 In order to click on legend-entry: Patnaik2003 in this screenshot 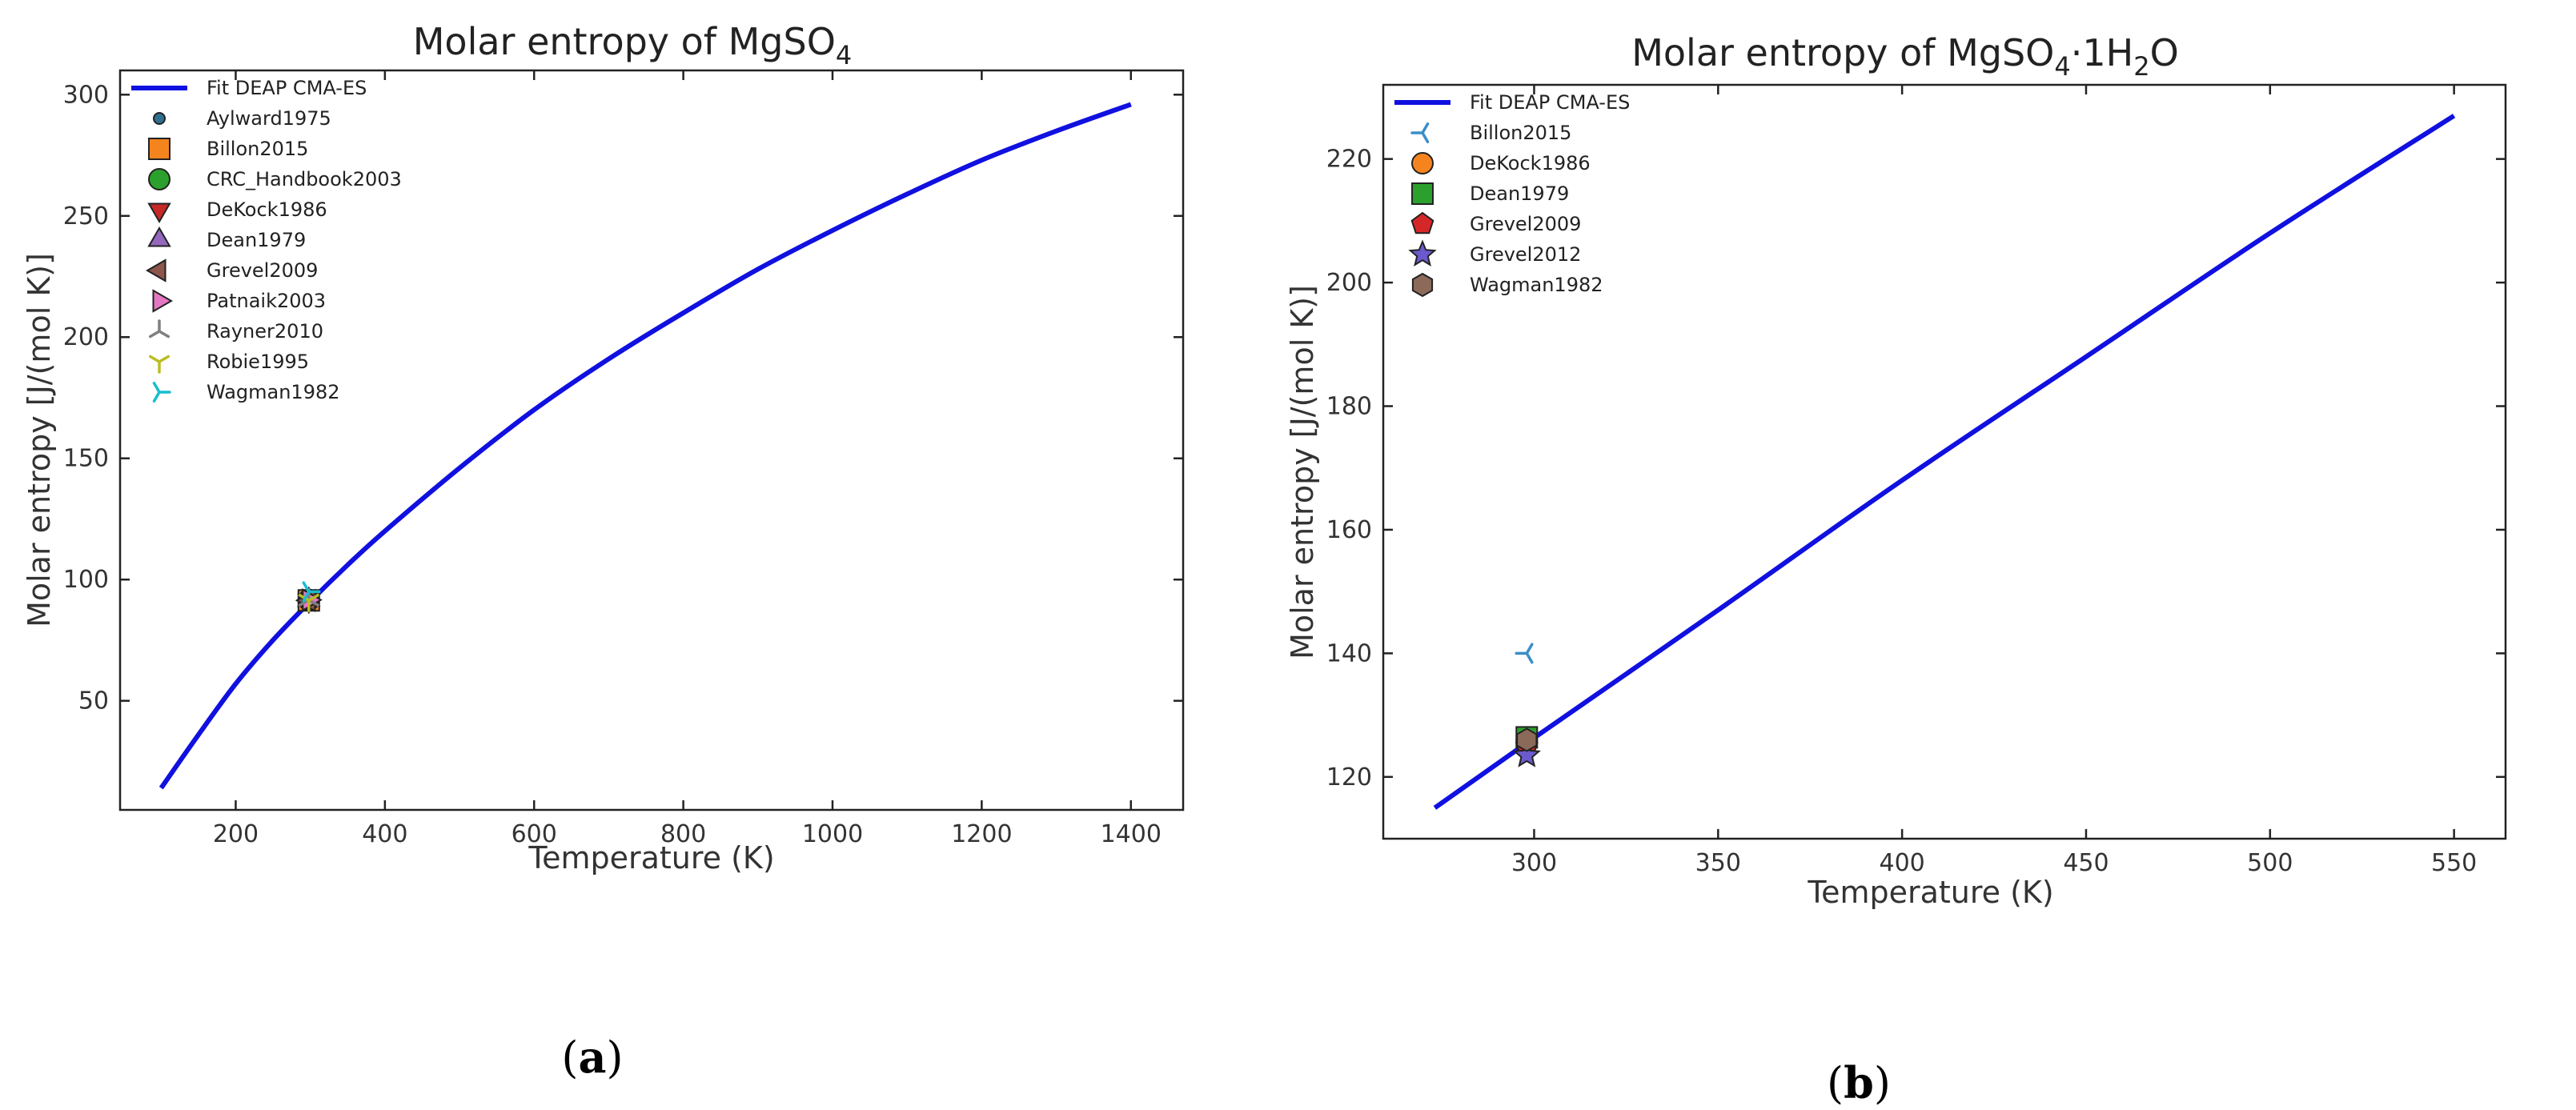, I will do `click(239, 301)`.